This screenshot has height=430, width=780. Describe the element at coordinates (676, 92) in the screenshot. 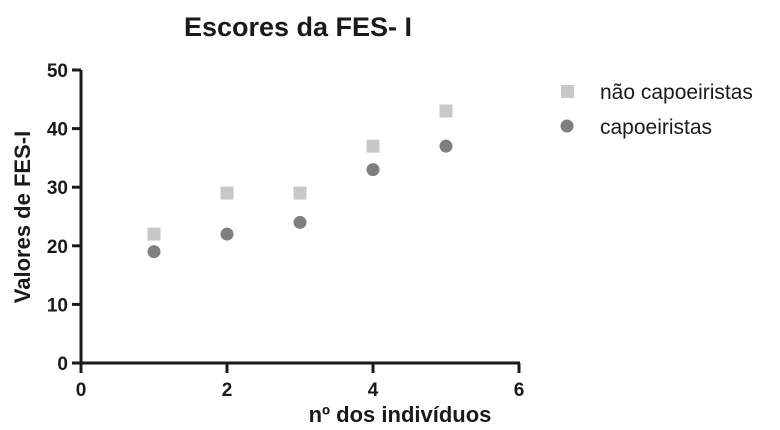

I see `legend-label-nao-capoeiristas: não capoeiristas` at that location.